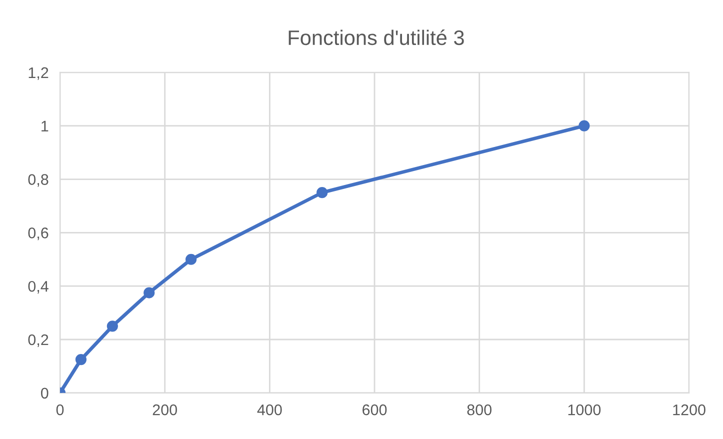 This screenshot has height=439, width=723. What do you see at coordinates (584, 410) in the screenshot?
I see `x-tick-label: 1000` at bounding box center [584, 410].